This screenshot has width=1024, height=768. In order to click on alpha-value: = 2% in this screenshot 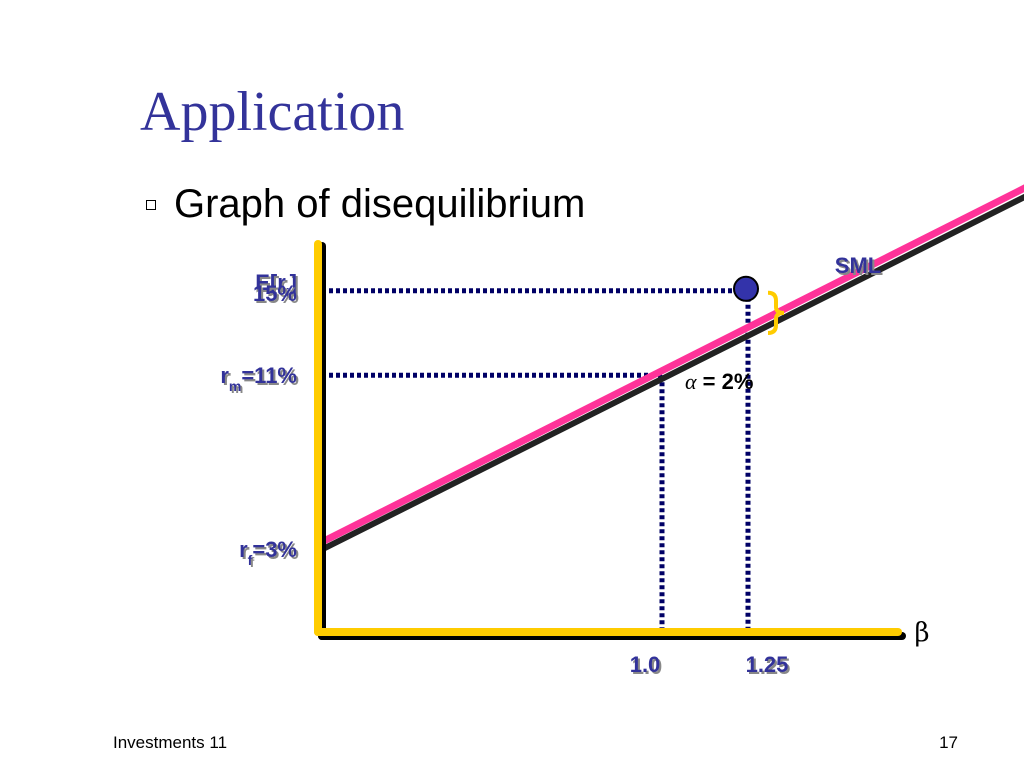, I will do `click(725, 381)`.